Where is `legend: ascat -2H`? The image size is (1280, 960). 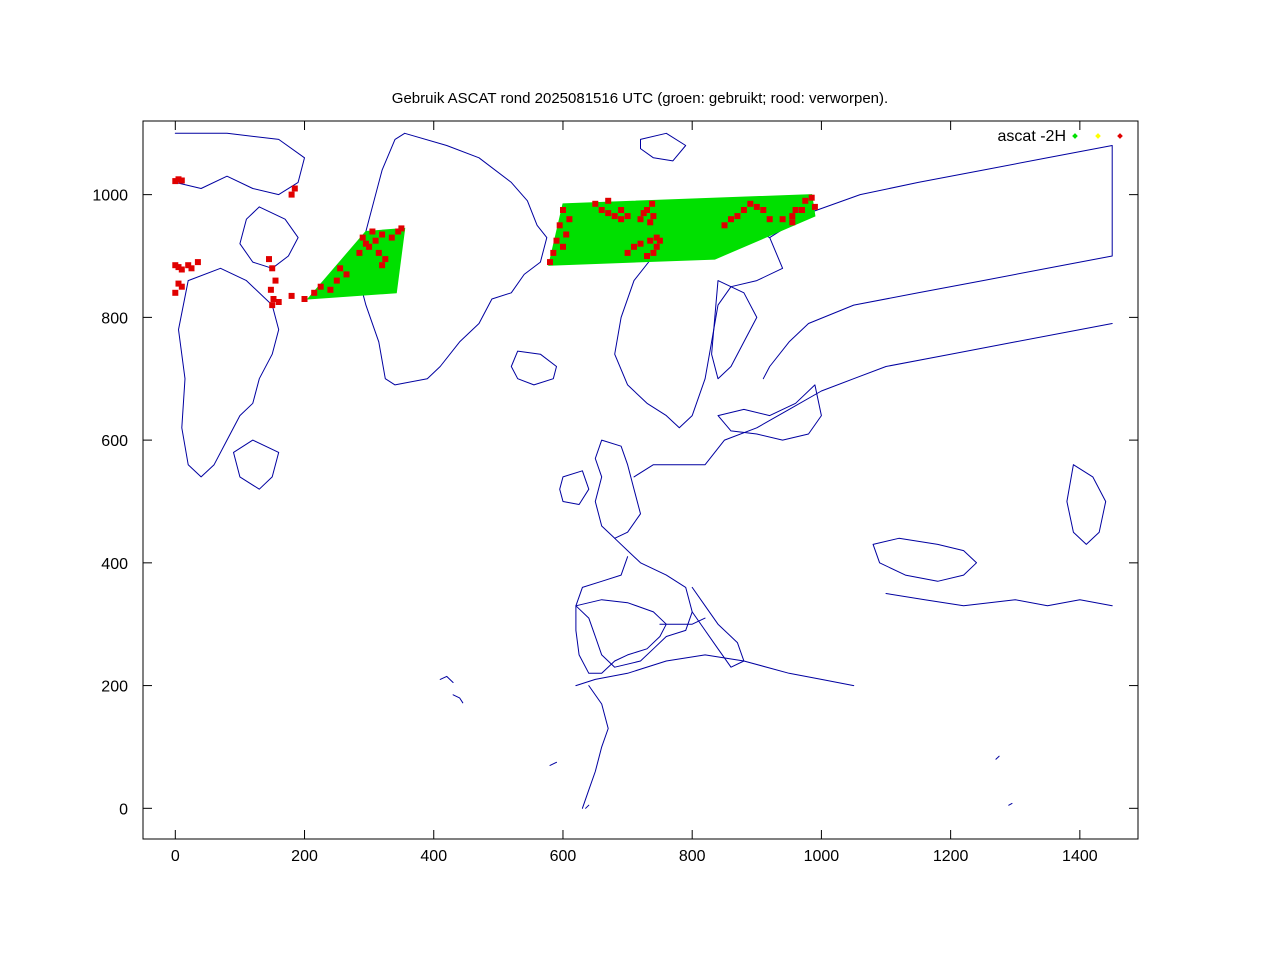
legend: ascat -2H is located at coordinates (1060, 136).